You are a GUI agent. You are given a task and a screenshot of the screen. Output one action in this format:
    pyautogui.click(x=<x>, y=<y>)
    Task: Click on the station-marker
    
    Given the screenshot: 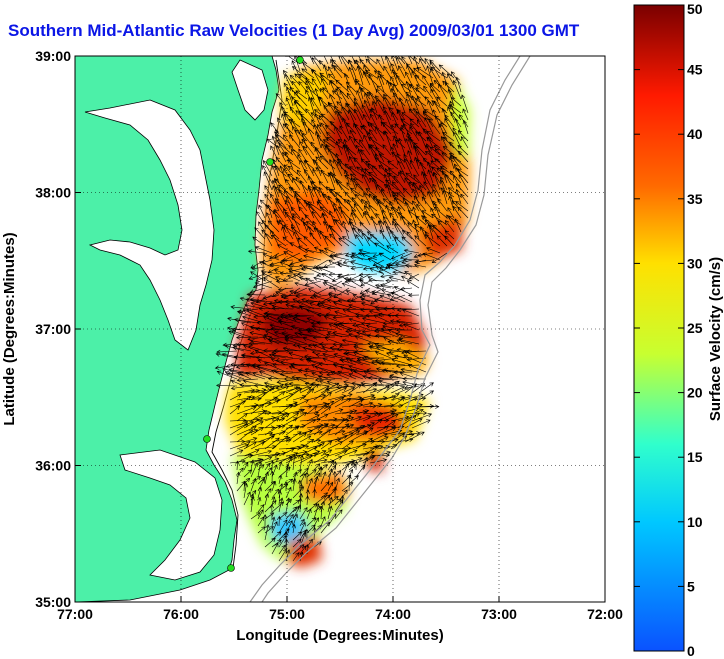 What is the action you would take?
    pyautogui.click(x=207, y=439)
    